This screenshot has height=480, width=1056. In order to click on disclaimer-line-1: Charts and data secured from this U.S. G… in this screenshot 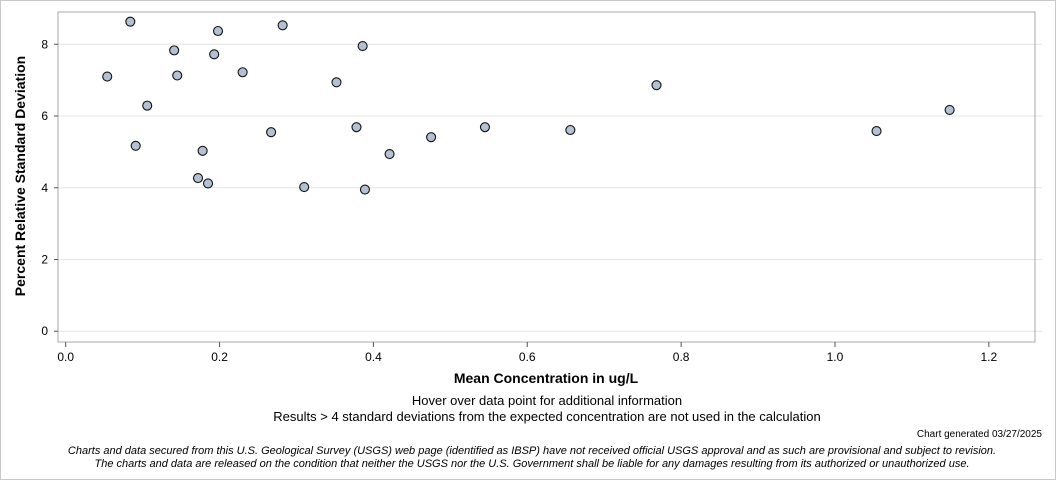, I will do `click(532, 451)`.